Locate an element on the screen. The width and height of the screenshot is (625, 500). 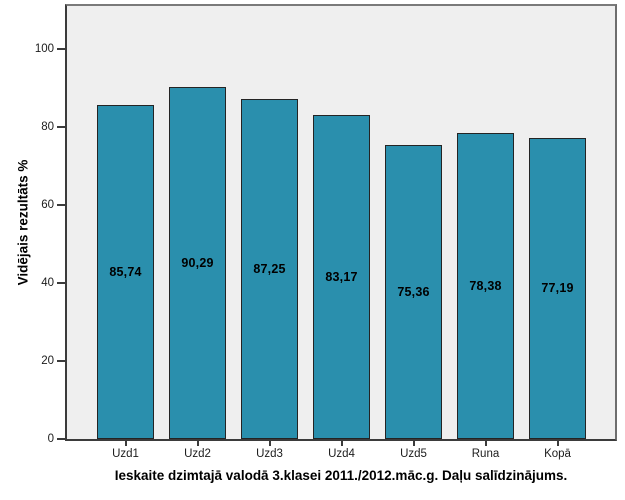
x-category-label: Uzd4 is located at coordinates (341, 454).